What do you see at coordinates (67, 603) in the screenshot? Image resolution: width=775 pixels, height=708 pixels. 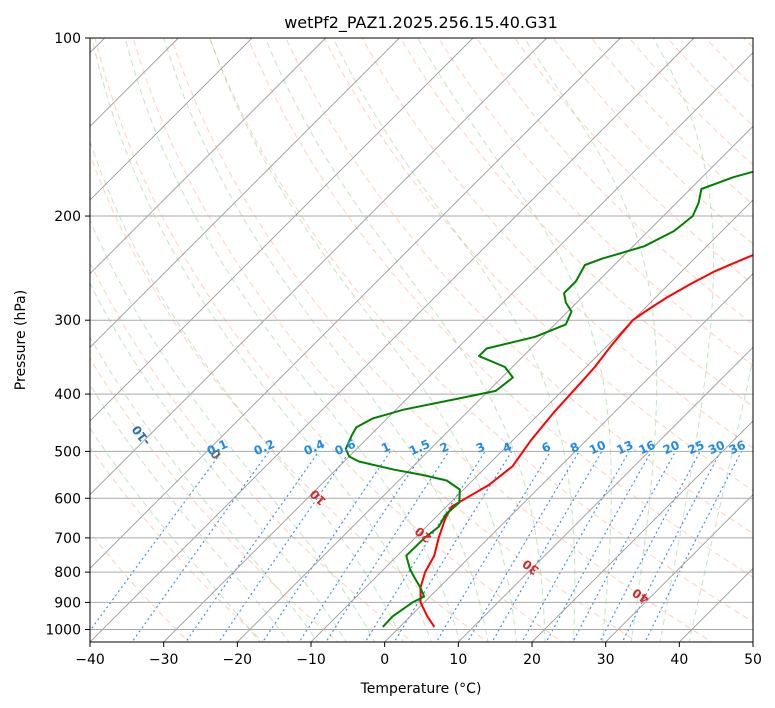 I see `y-tick-label: 900` at bounding box center [67, 603].